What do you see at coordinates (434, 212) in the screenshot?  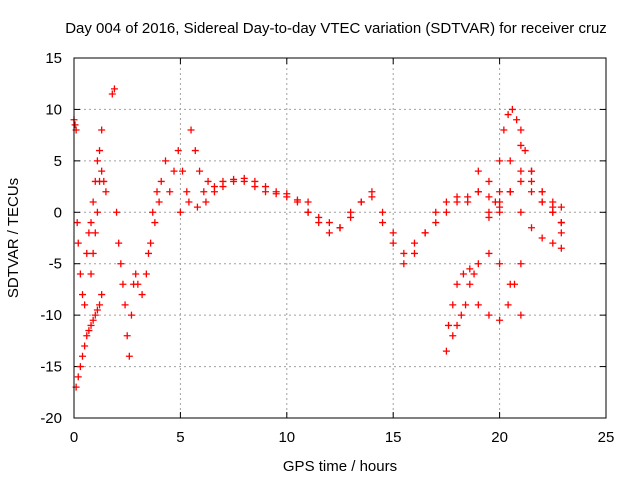 I see `series-track-g` at bounding box center [434, 212].